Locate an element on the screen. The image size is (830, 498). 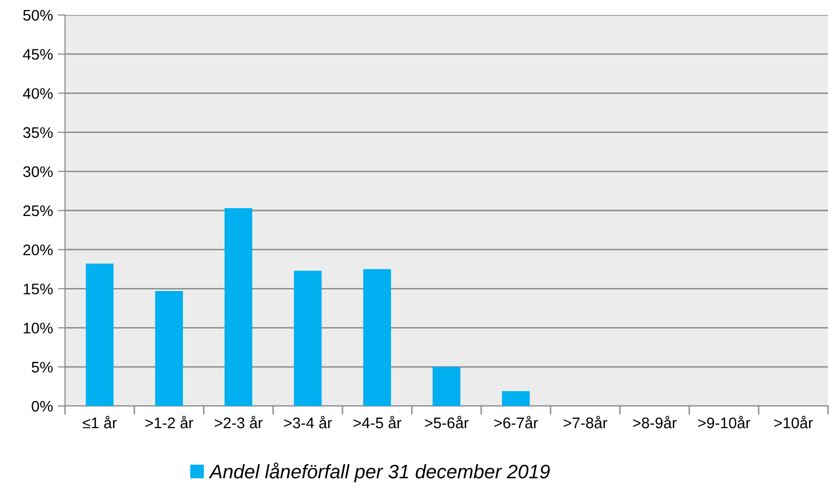
x-tick-label: >3-4 år is located at coordinates (308, 422).